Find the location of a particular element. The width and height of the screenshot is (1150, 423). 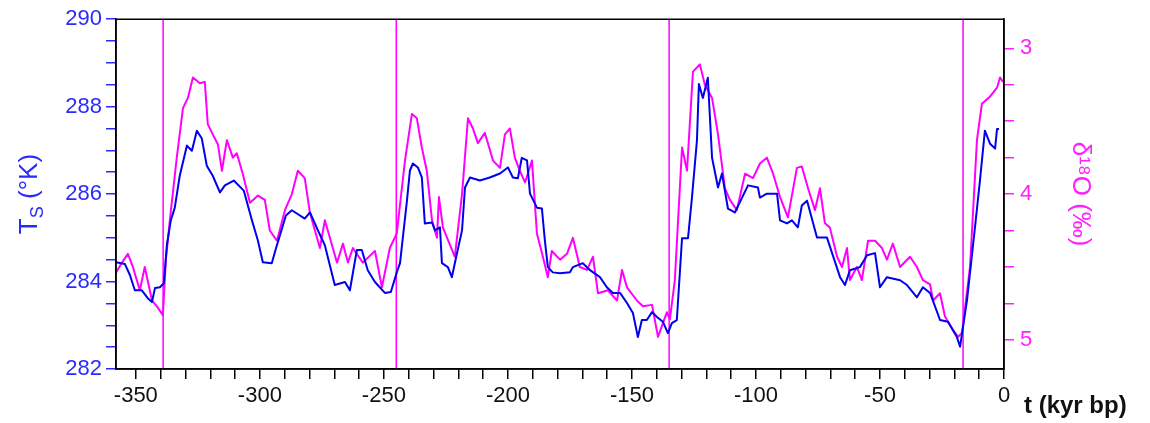

y2-tick-label: 4 is located at coordinates (1026, 193).